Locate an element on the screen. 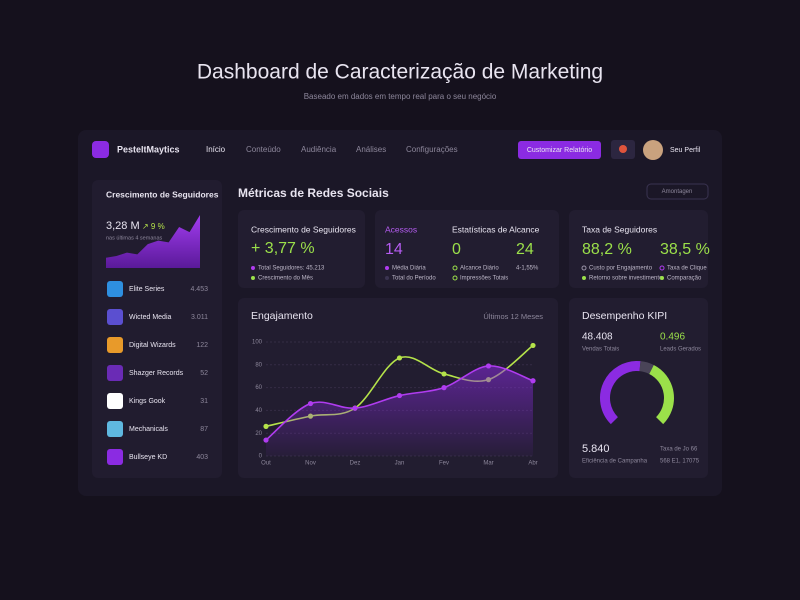 This screenshot has height=600, width=800. y-tick-label: 60 is located at coordinates (258, 388).